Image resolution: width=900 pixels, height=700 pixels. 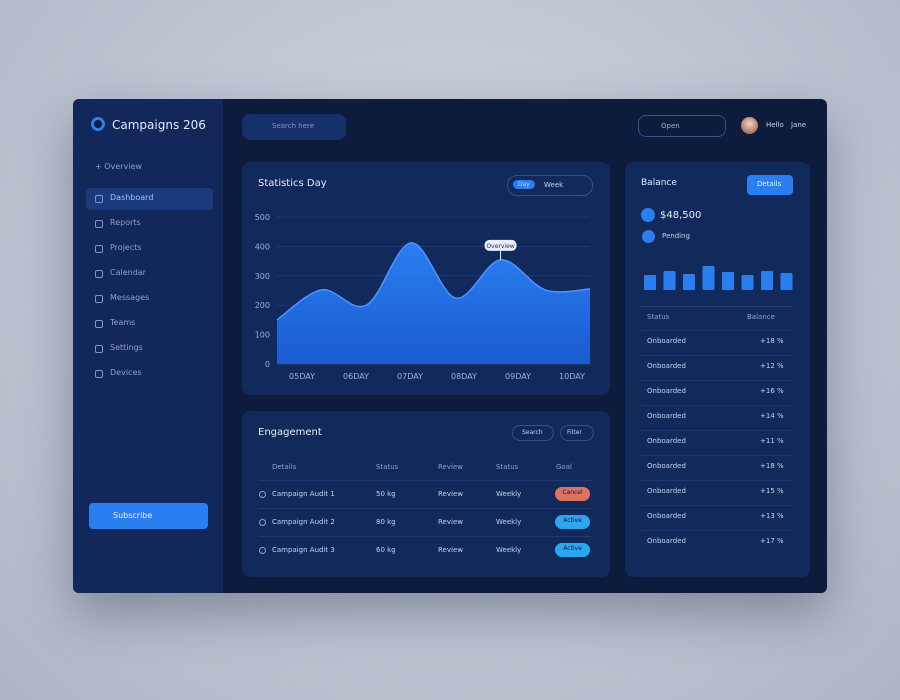 I want to click on toggle-option: Day, so click(x=524, y=184).